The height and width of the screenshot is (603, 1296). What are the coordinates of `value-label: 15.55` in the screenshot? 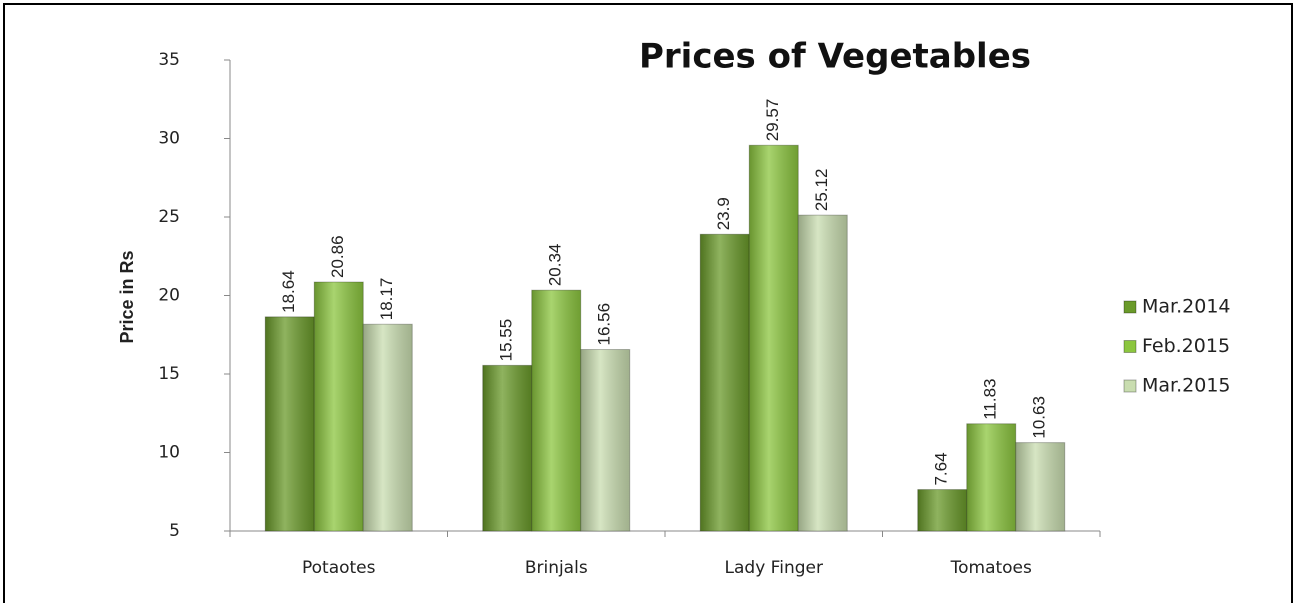 It's located at (506, 340).